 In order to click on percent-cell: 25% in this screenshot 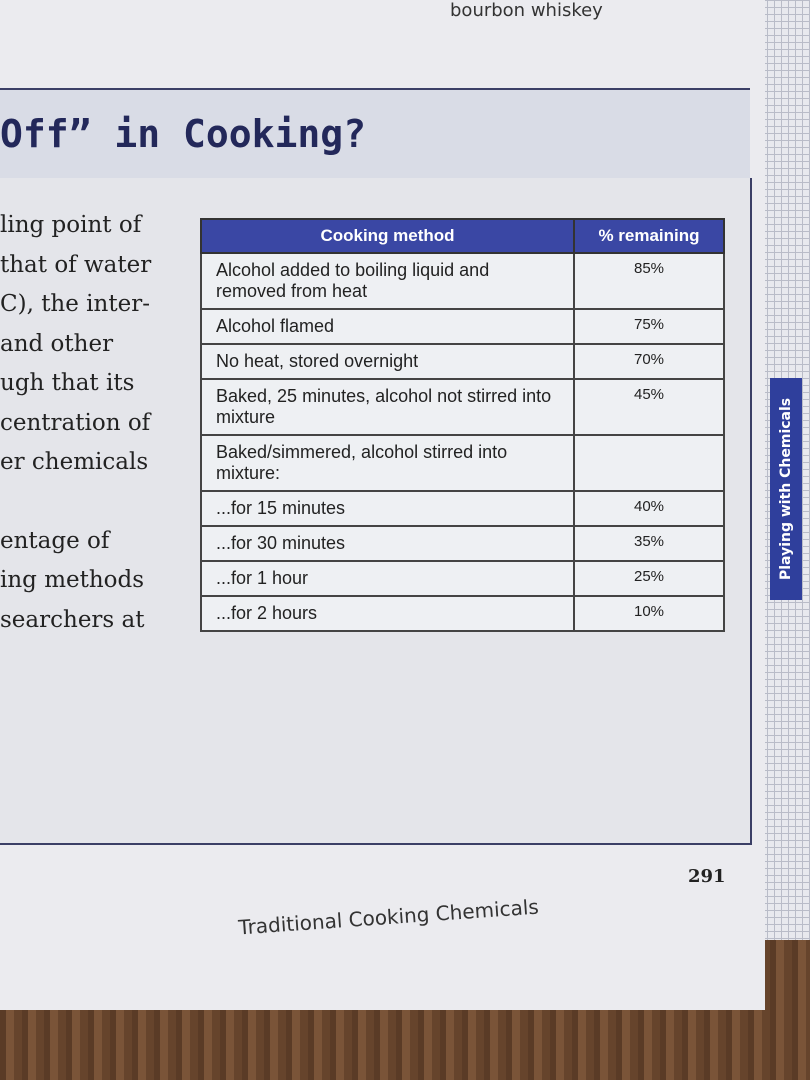, I will do `click(649, 578)`.